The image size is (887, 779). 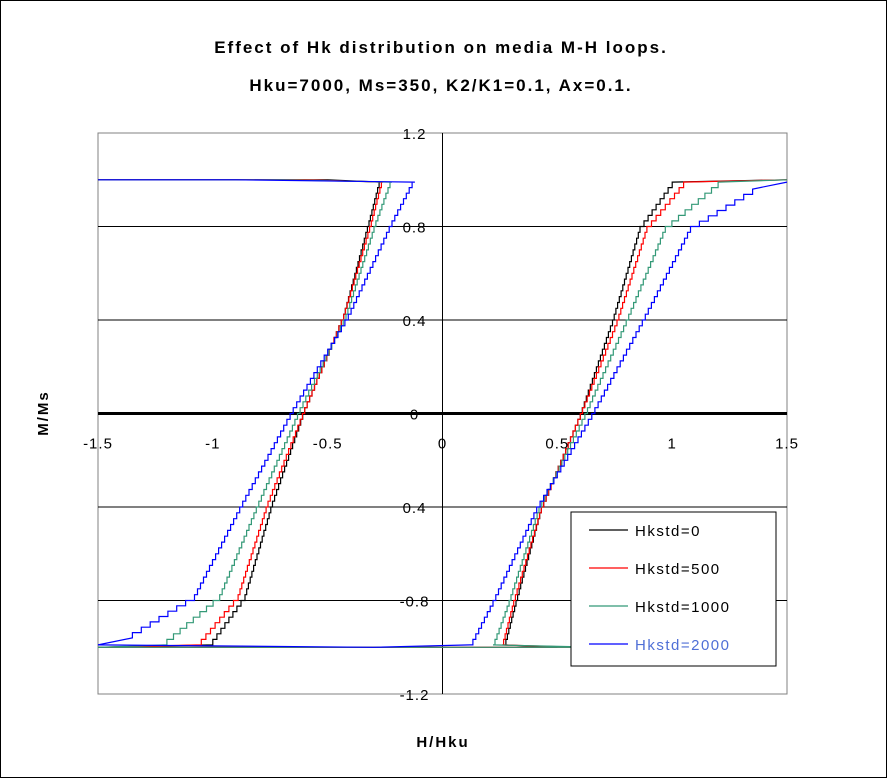 I want to click on y-tick-label: -0.8, so click(x=415, y=602).